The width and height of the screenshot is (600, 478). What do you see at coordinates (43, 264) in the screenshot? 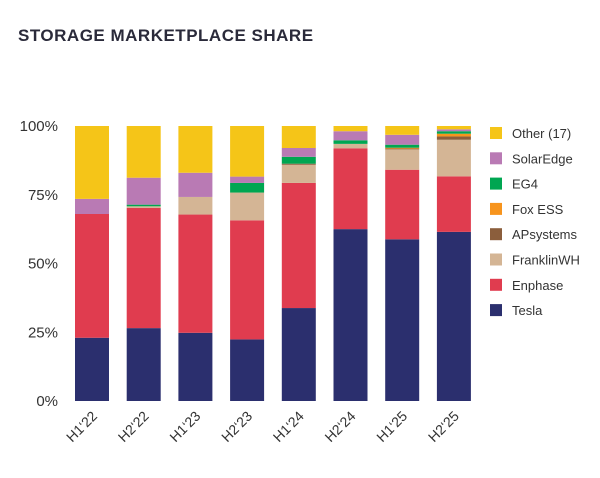
I see `y-tick-label: 50%` at bounding box center [43, 264].